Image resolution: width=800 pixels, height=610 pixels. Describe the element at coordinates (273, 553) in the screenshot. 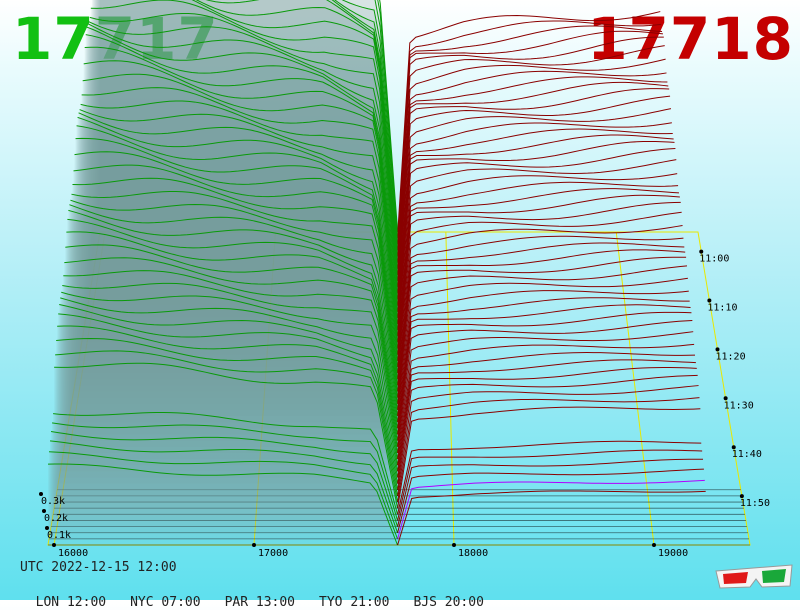

I see `x-tick-label: 17000` at that location.